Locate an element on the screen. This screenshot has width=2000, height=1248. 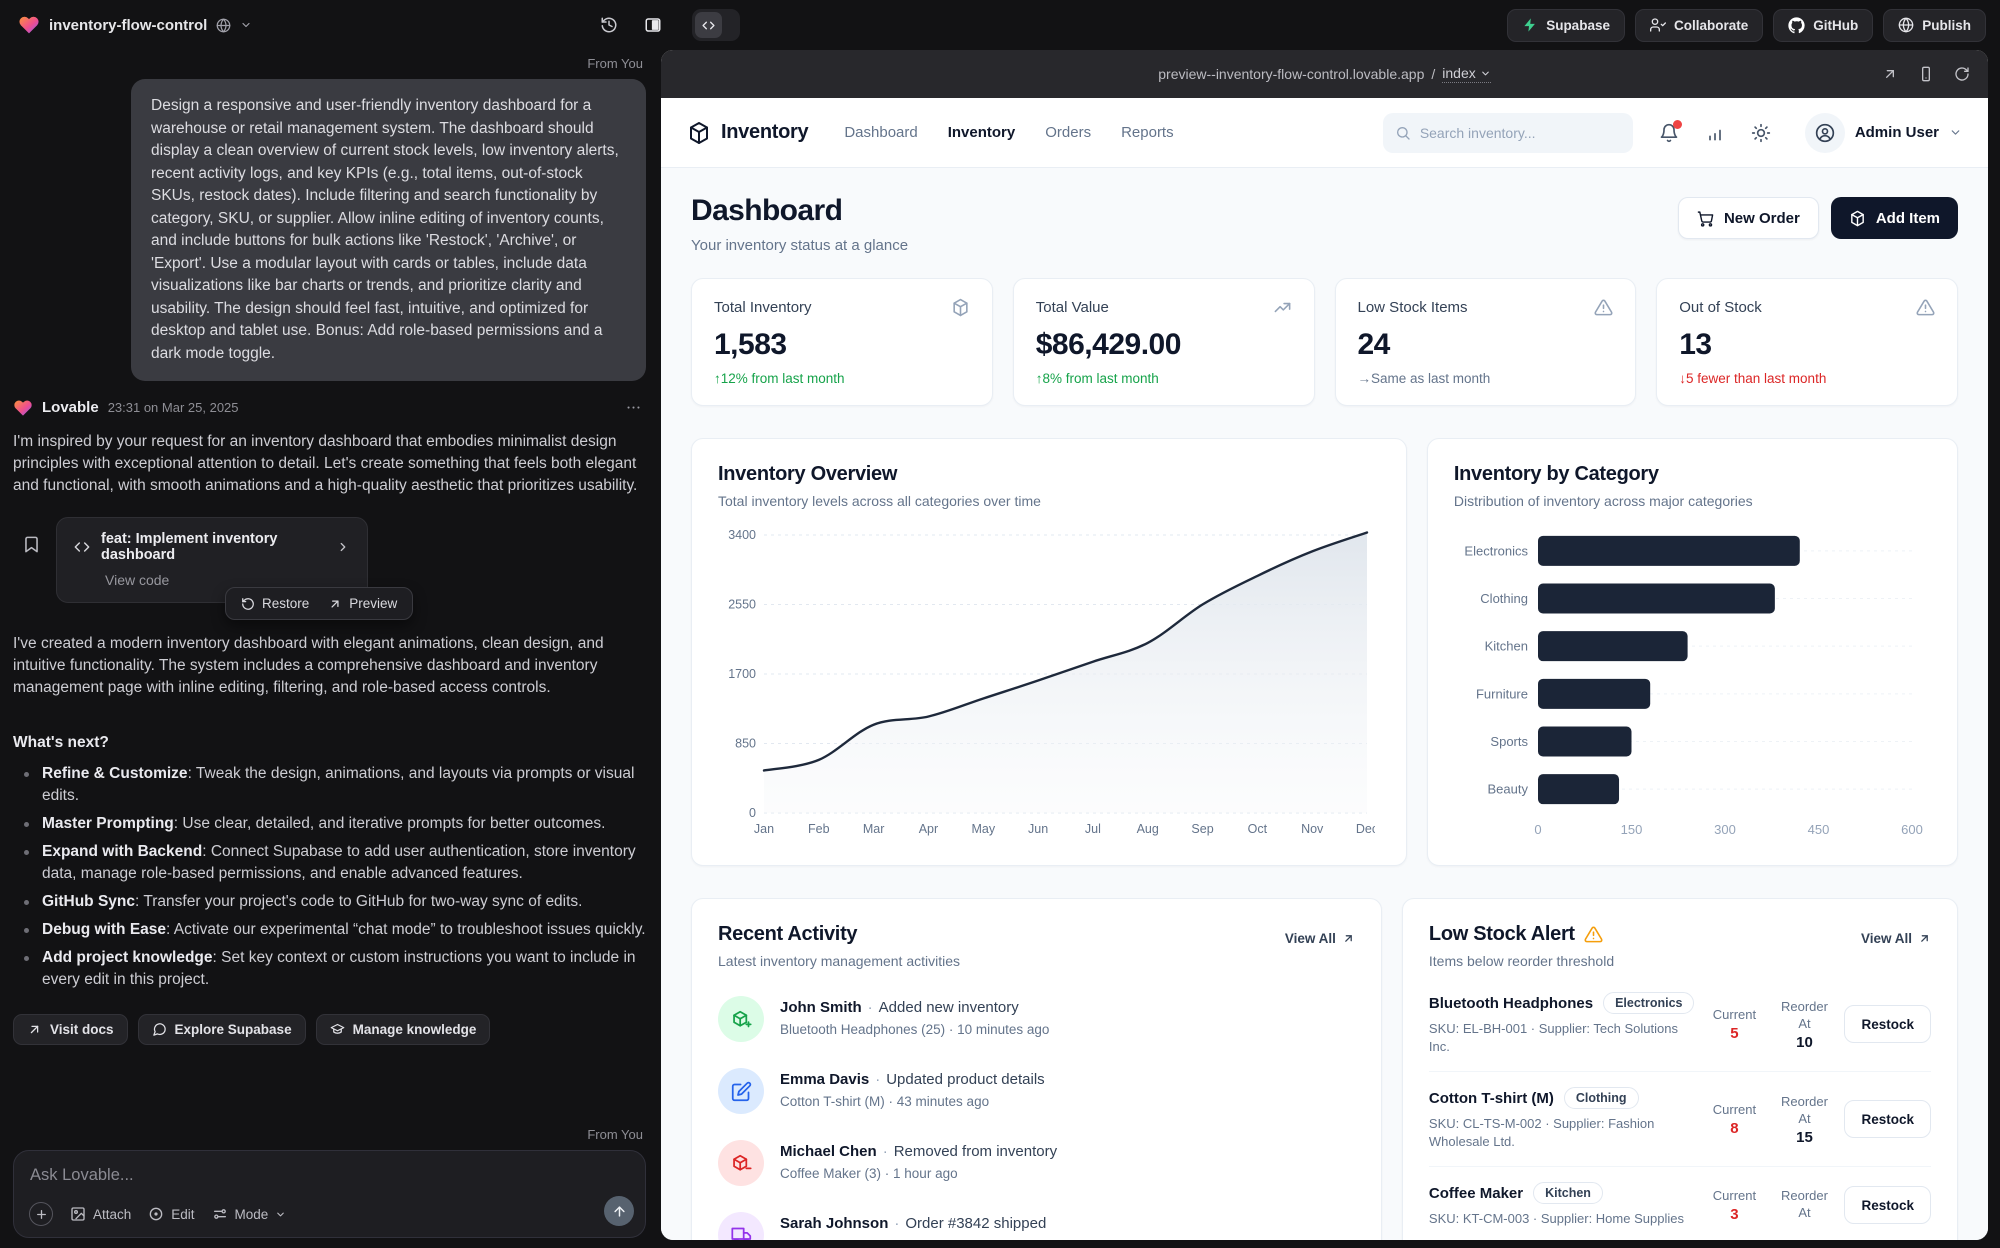
svg-text: Sports is located at coordinates (1509, 741).